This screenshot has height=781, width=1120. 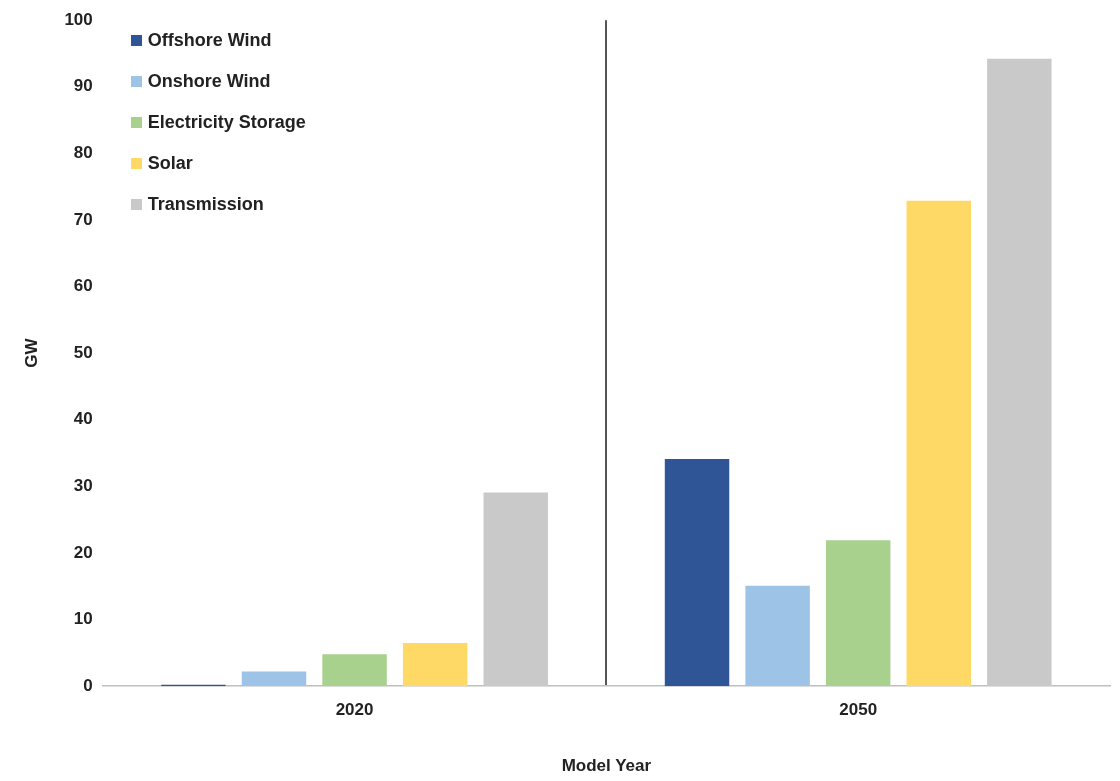 I want to click on legend-label: Transmission, so click(x=205, y=205).